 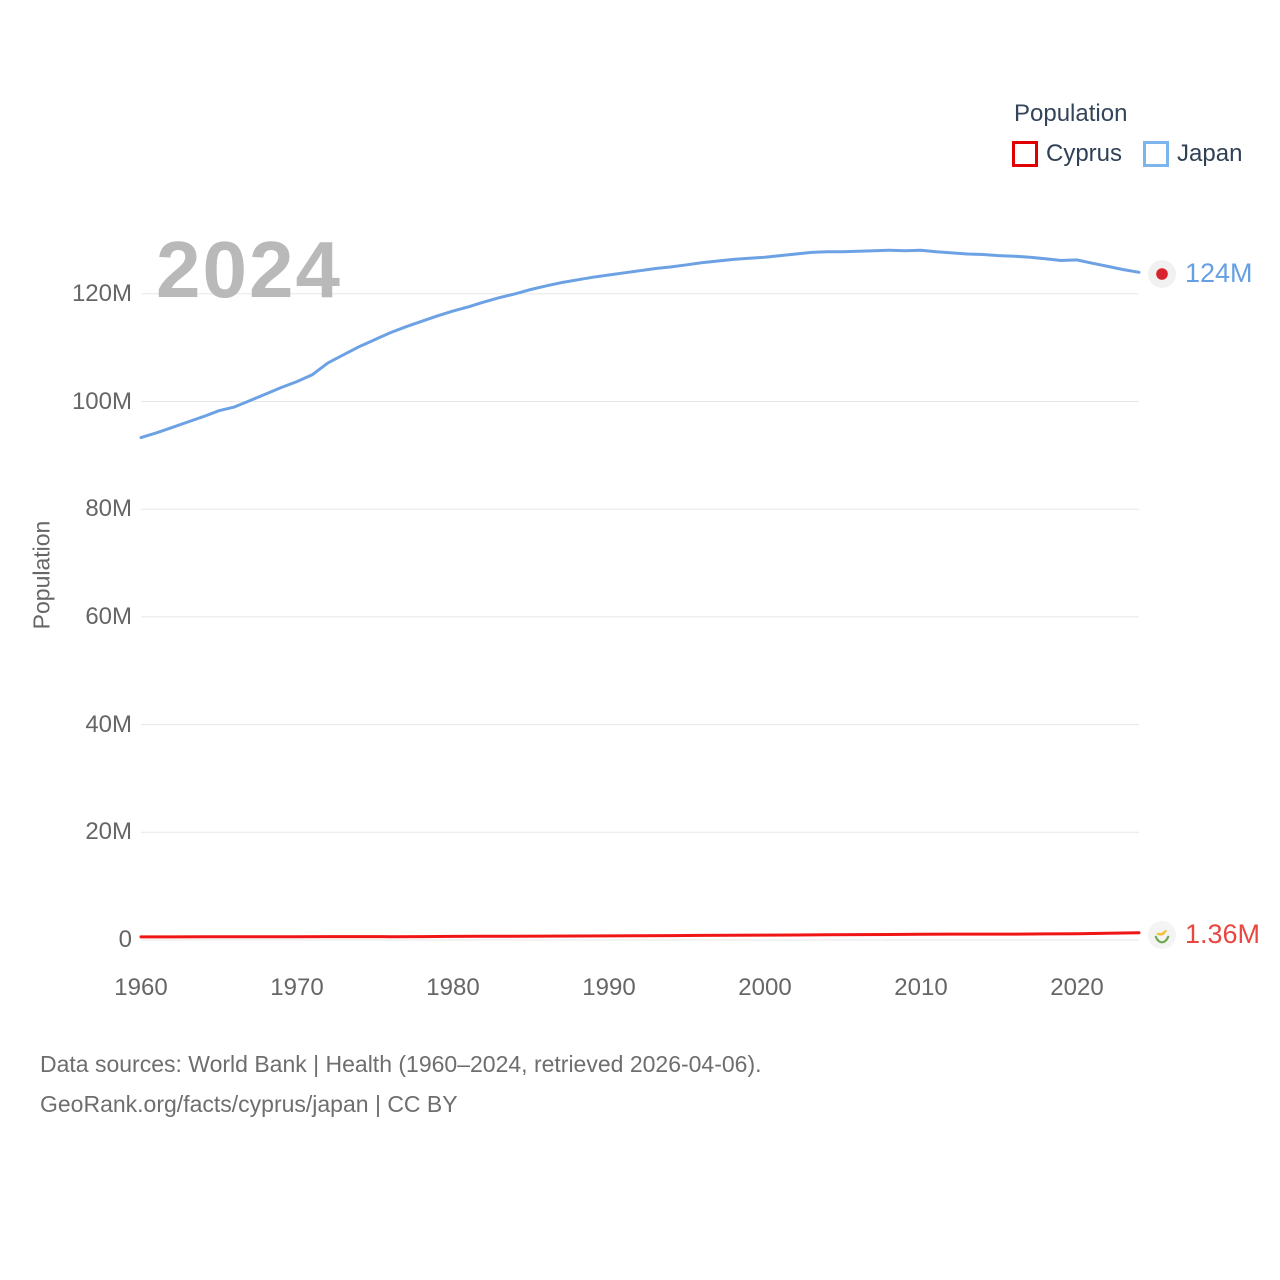 What do you see at coordinates (1127, 154) in the screenshot?
I see `legend-items: Cyprus Japan` at bounding box center [1127, 154].